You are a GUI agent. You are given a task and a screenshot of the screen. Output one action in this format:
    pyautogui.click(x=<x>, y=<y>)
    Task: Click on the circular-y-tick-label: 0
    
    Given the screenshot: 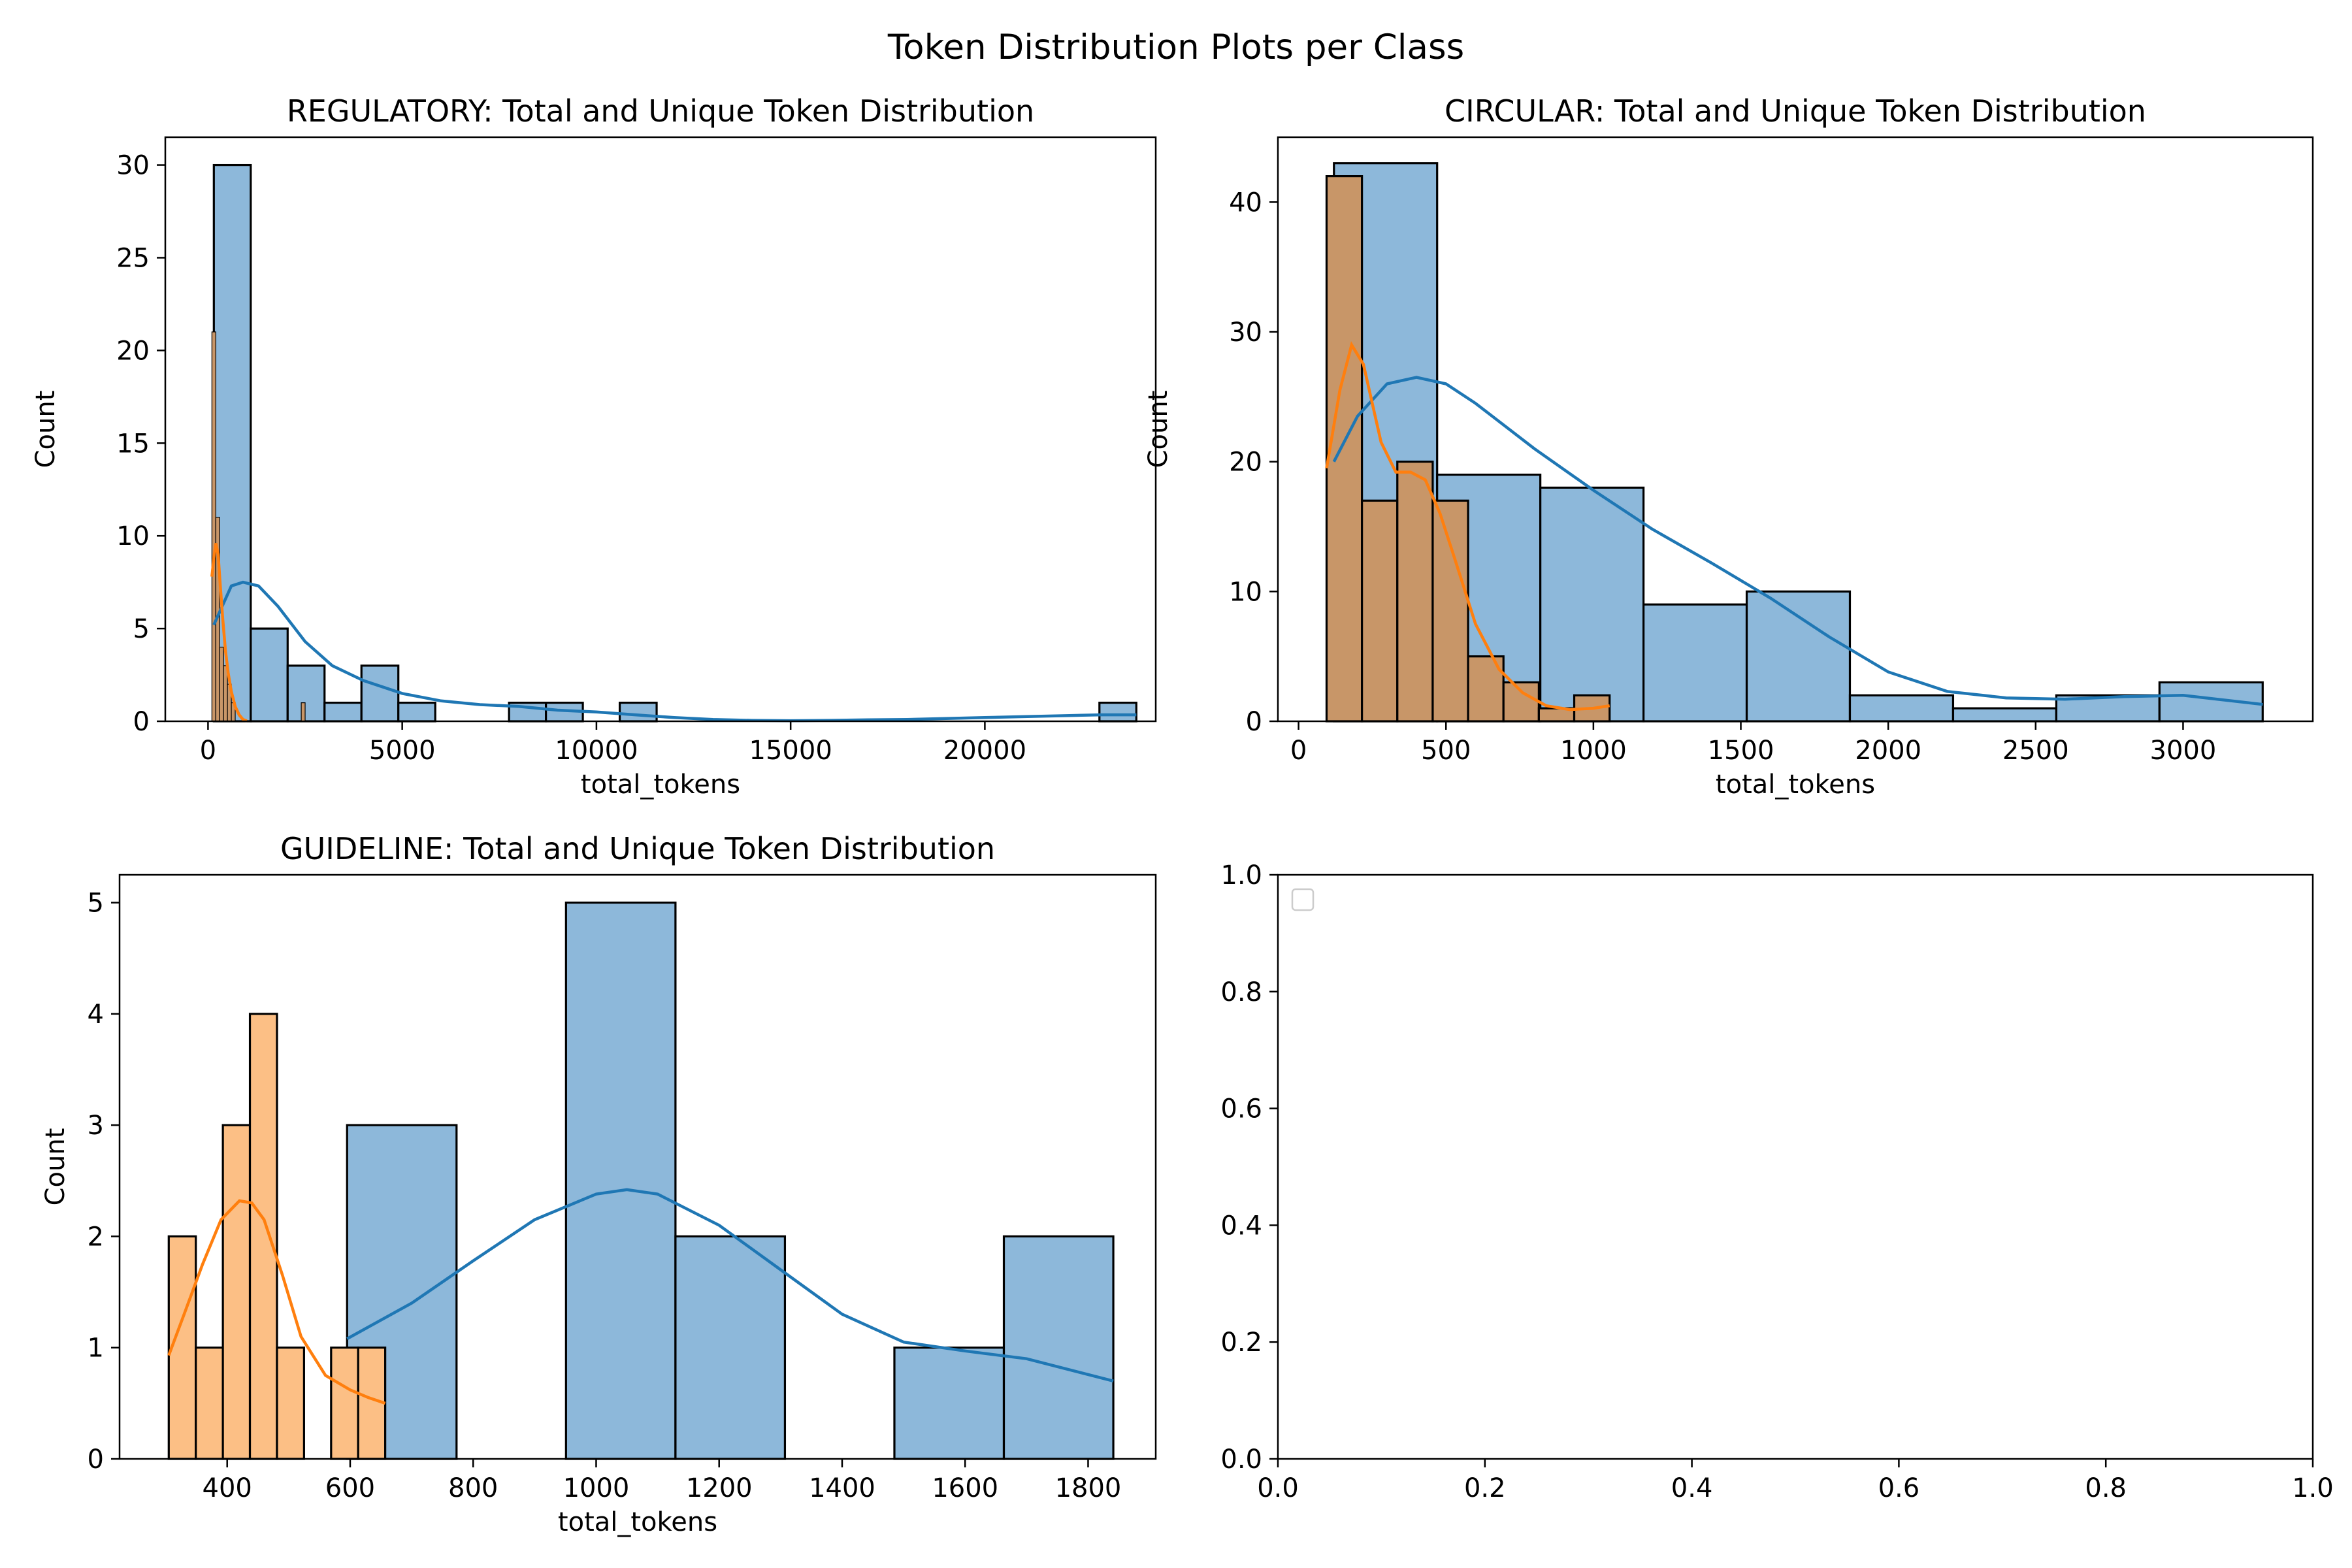 What is the action you would take?
    pyautogui.click(x=1254, y=722)
    